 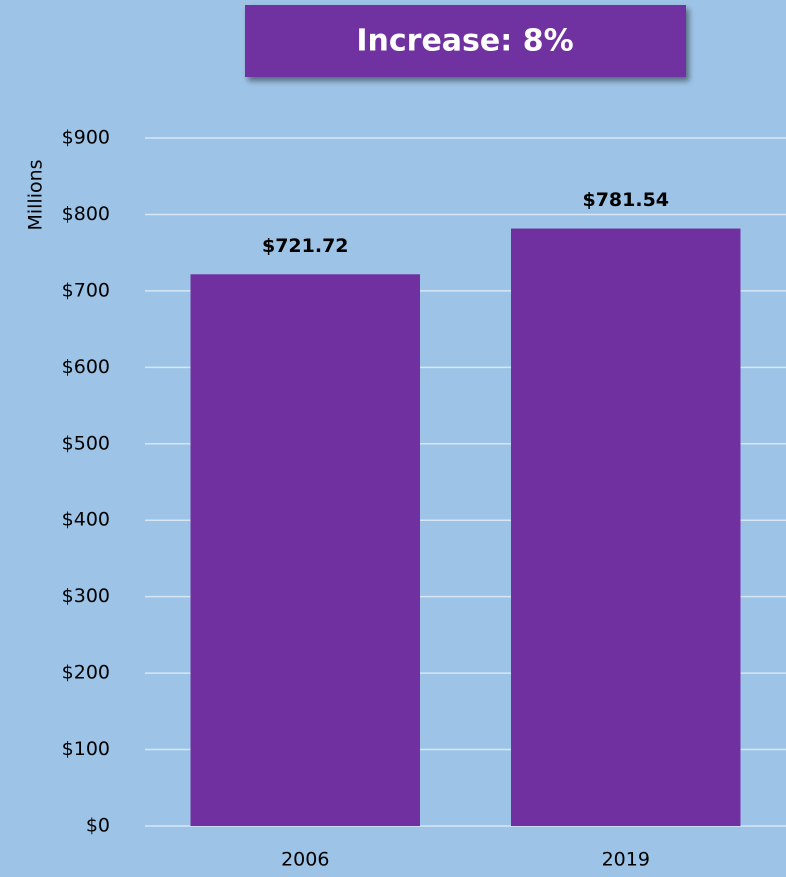 What do you see at coordinates (86, 214) in the screenshot?
I see `y-tick-label: $800` at bounding box center [86, 214].